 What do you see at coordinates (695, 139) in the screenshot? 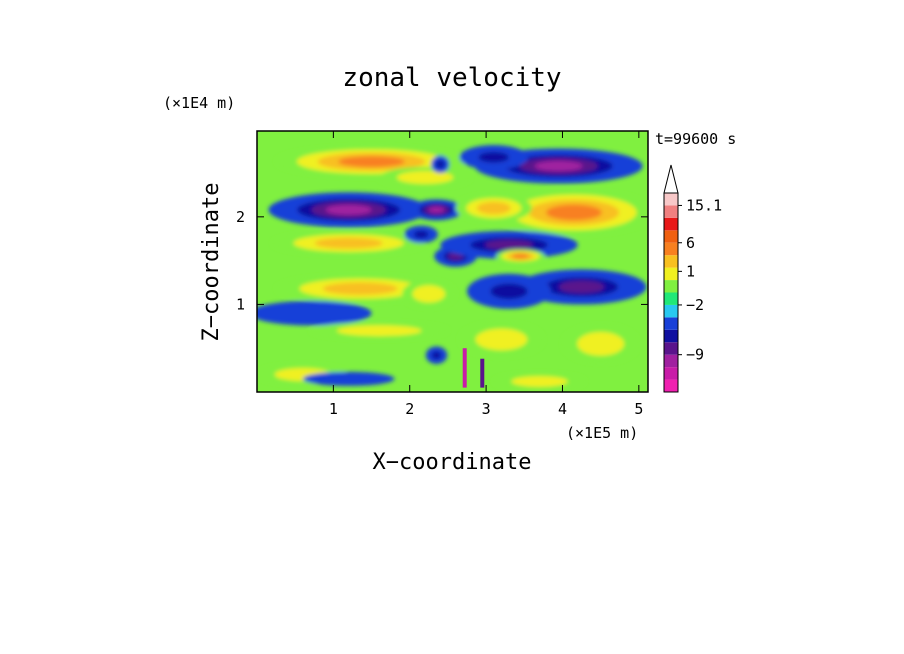
I see `time-label: t=99600 s` at bounding box center [695, 139].